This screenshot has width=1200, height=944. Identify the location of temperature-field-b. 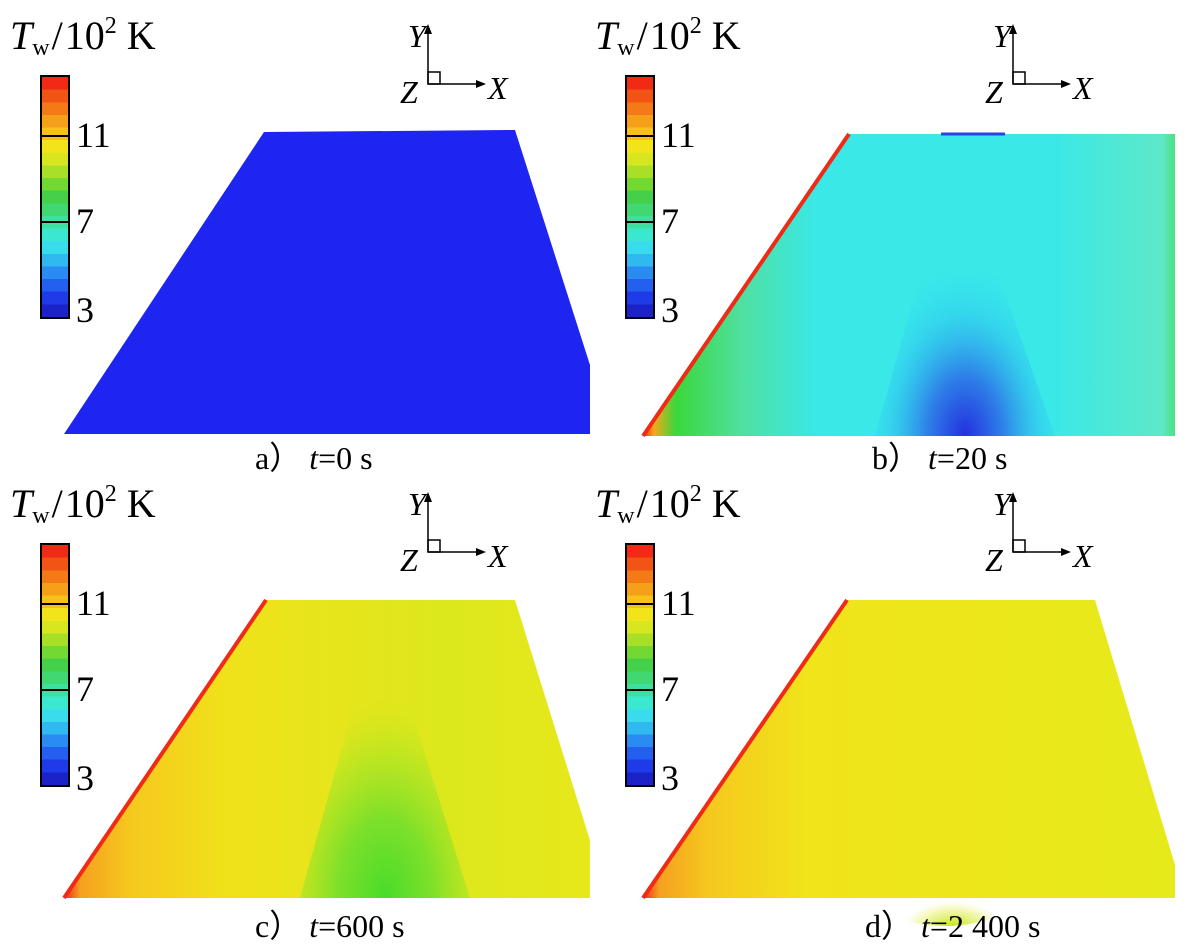
(908, 285).